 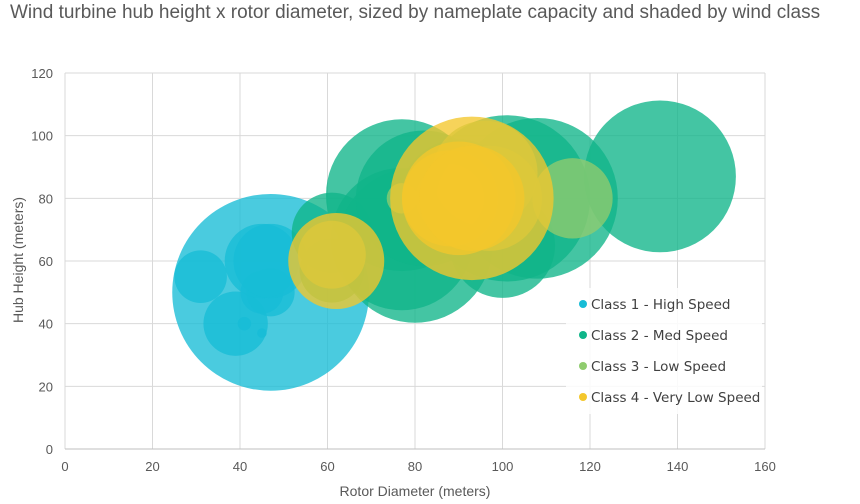 I want to click on x-tick-label: 140, so click(x=678, y=466).